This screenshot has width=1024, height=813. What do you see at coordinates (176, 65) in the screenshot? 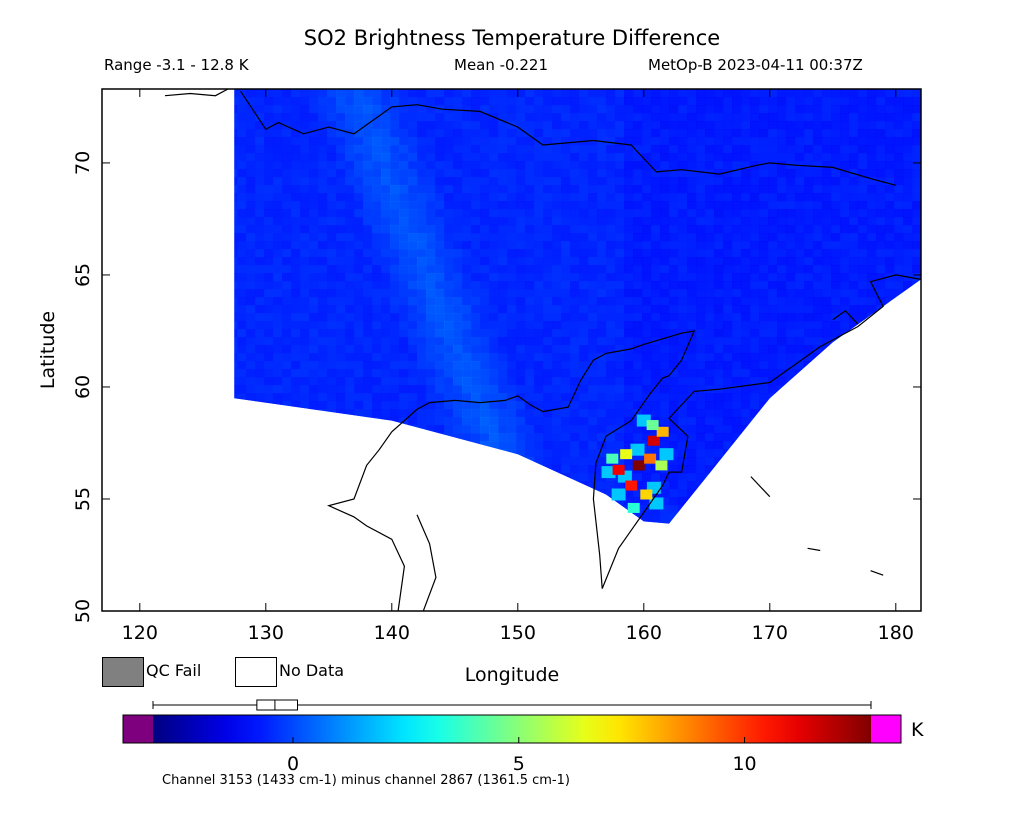
I see `range-label: Range -3.1 - 12.8 K` at bounding box center [176, 65].